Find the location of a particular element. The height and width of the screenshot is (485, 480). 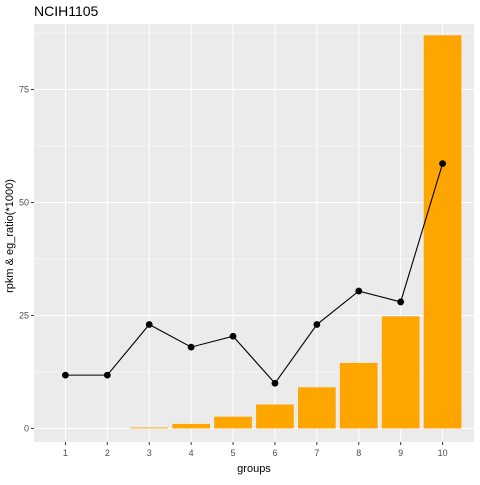

x-tick-label: 8 is located at coordinates (358, 453).